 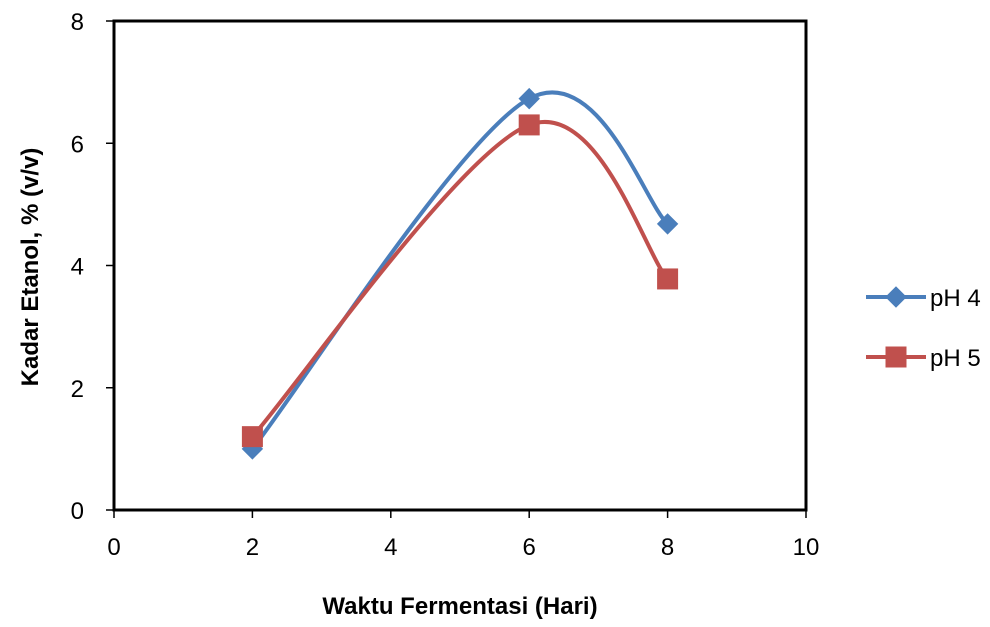 I want to click on legend: pH 4 pH 5, so click(x=923, y=328).